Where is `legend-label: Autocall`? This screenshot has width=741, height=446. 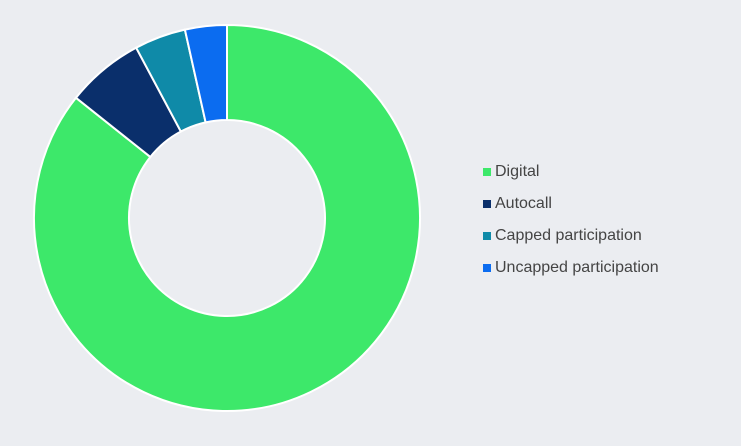
legend-label: Autocall is located at coordinates (523, 203).